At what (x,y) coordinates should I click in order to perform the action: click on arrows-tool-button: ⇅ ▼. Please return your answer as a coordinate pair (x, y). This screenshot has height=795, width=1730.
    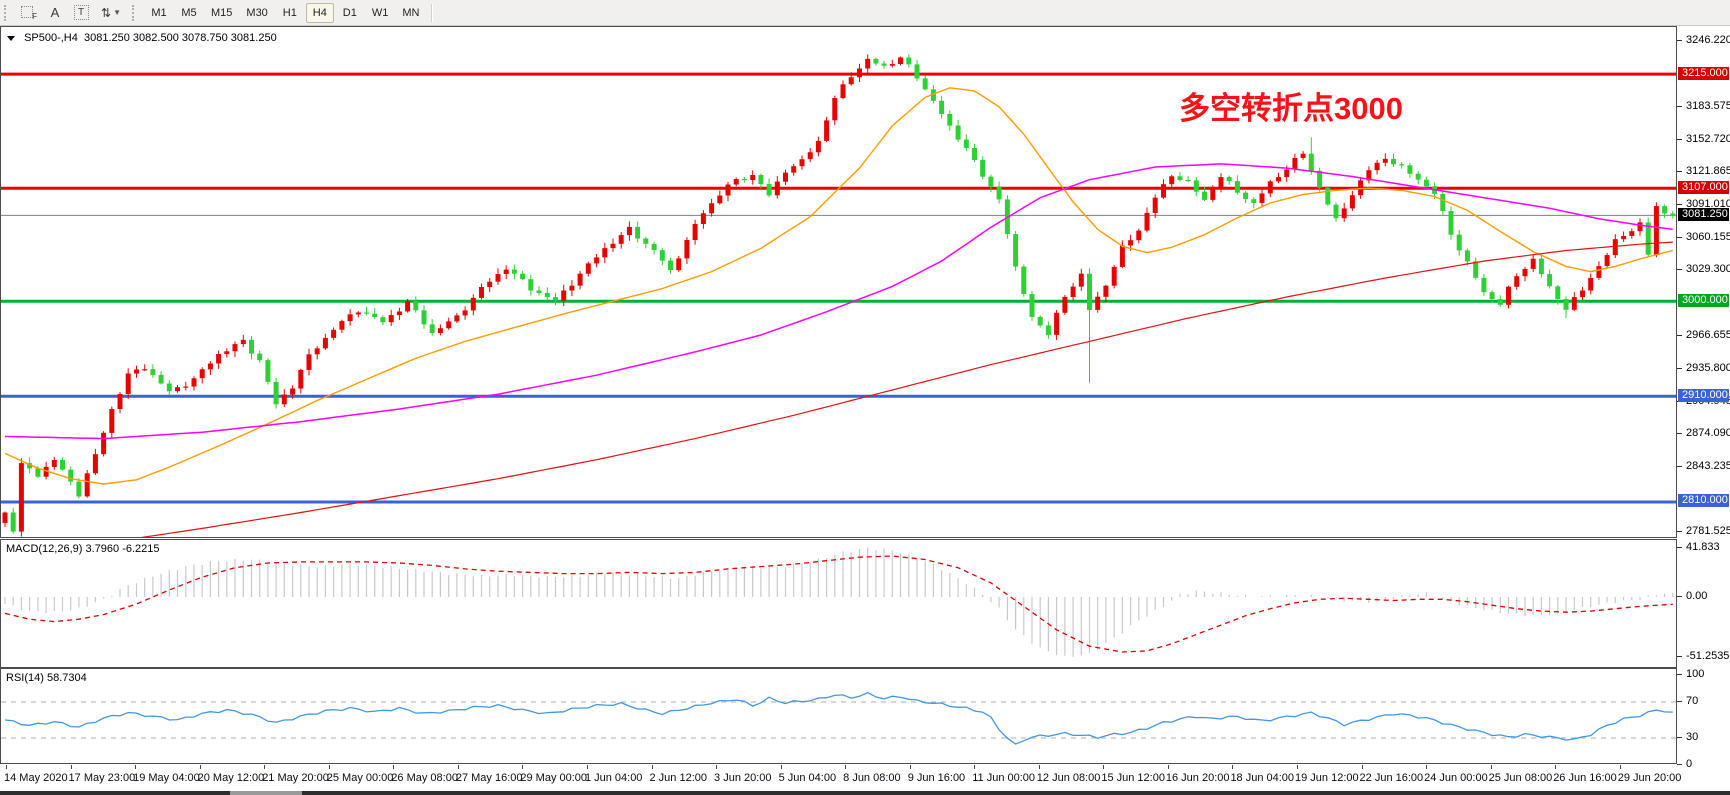
    Looking at the image, I should click on (111, 13).